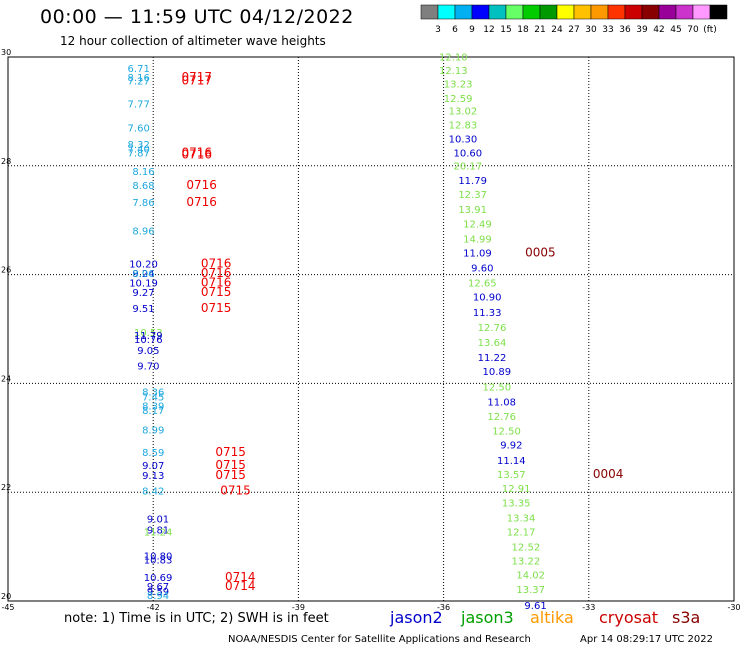  What do you see at coordinates (675, 29) in the screenshot?
I see `scale-label: 45` at bounding box center [675, 29].